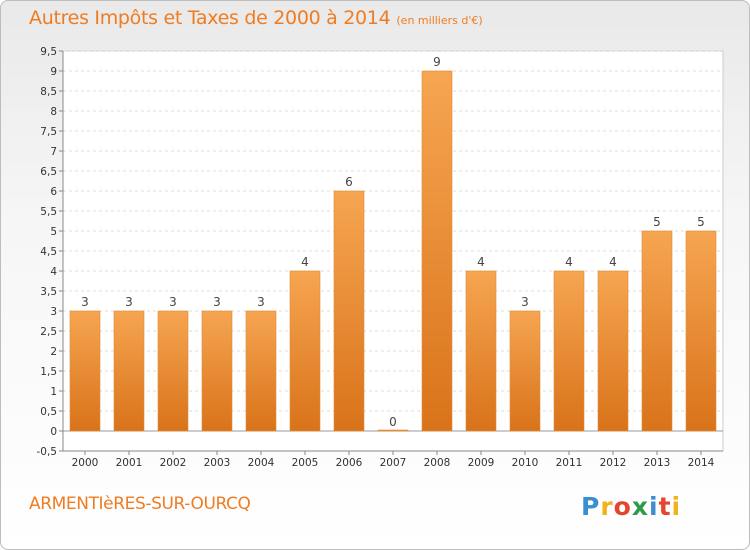 This screenshot has width=750, height=550. I want to click on y-tick-label: 6, so click(53, 192).